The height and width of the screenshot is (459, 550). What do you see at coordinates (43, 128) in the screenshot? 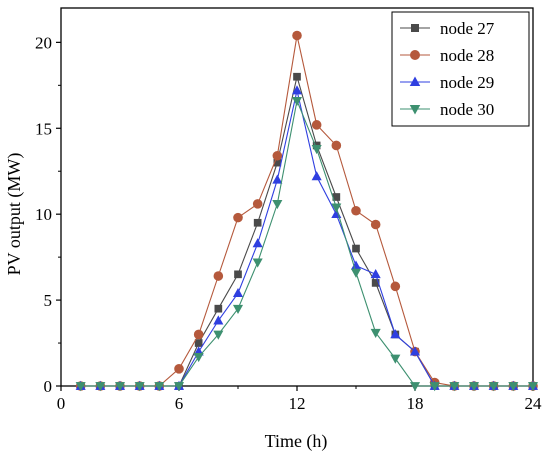
I see `y-tick-label: 15` at bounding box center [43, 128].